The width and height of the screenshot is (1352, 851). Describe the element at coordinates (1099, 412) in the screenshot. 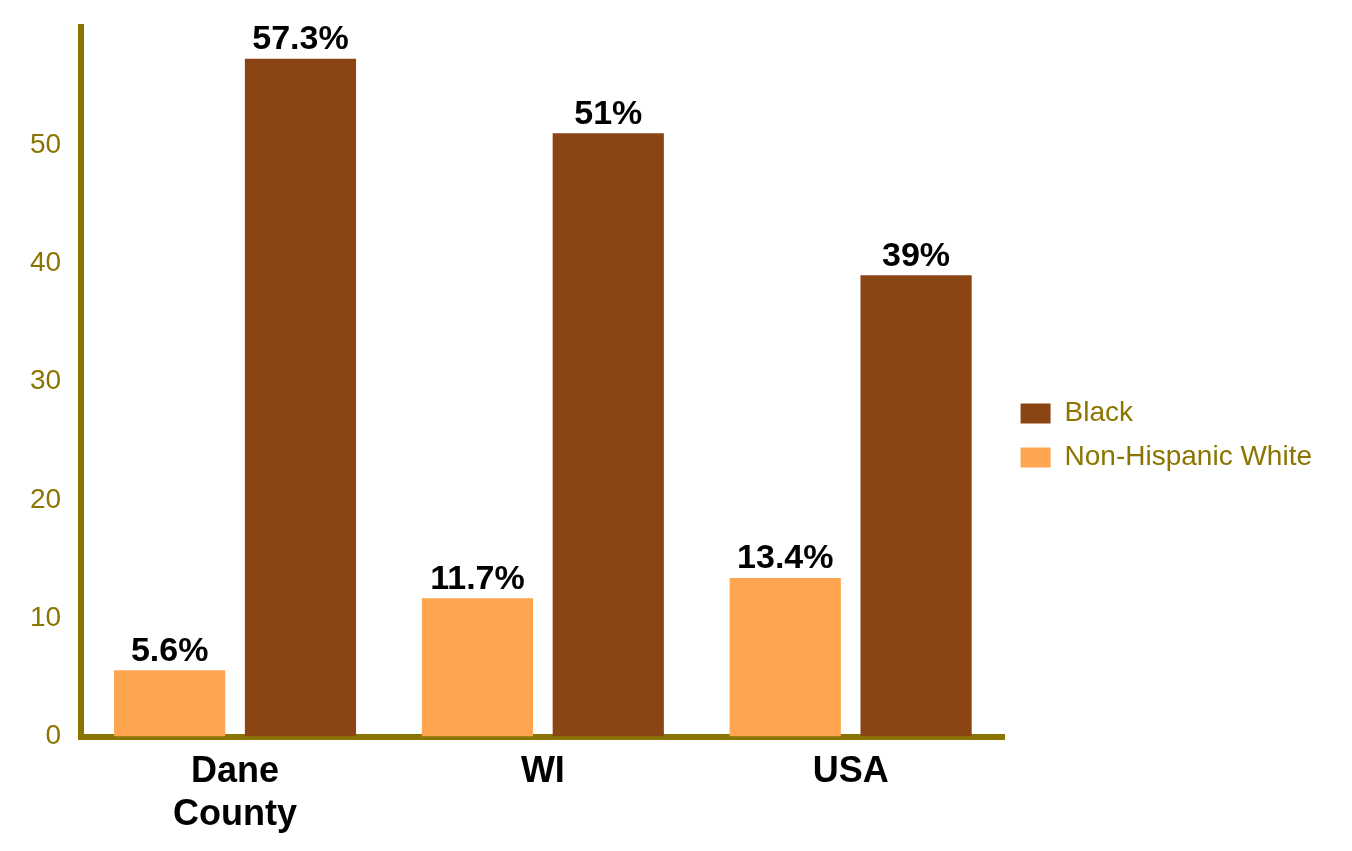

I see `legend-label: Black` at that location.